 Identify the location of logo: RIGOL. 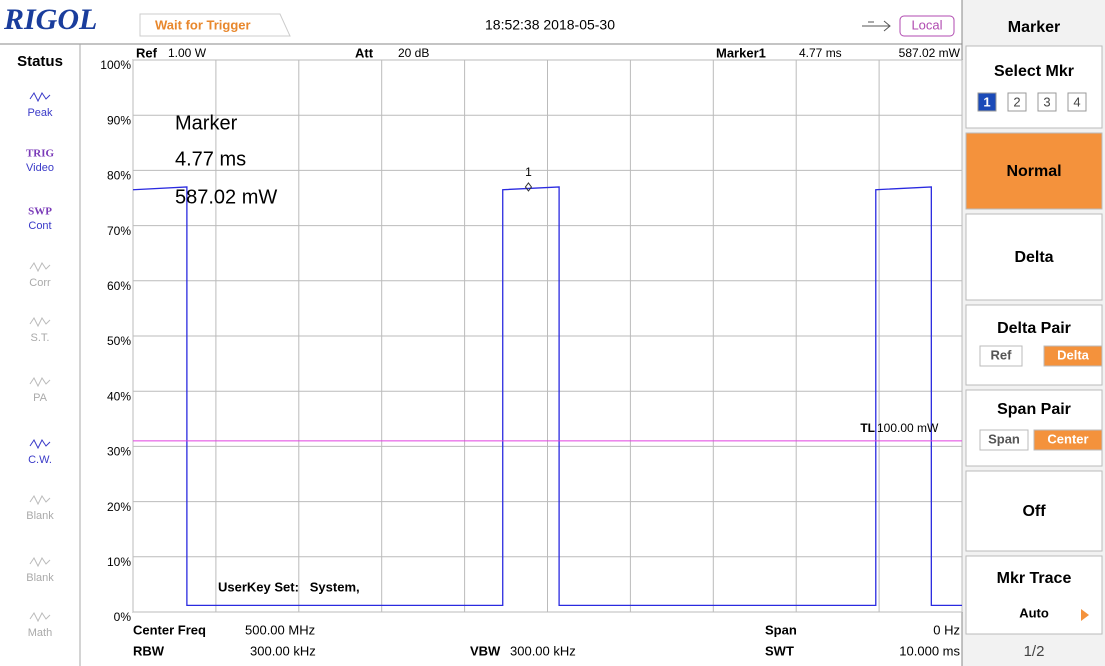
(50, 19).